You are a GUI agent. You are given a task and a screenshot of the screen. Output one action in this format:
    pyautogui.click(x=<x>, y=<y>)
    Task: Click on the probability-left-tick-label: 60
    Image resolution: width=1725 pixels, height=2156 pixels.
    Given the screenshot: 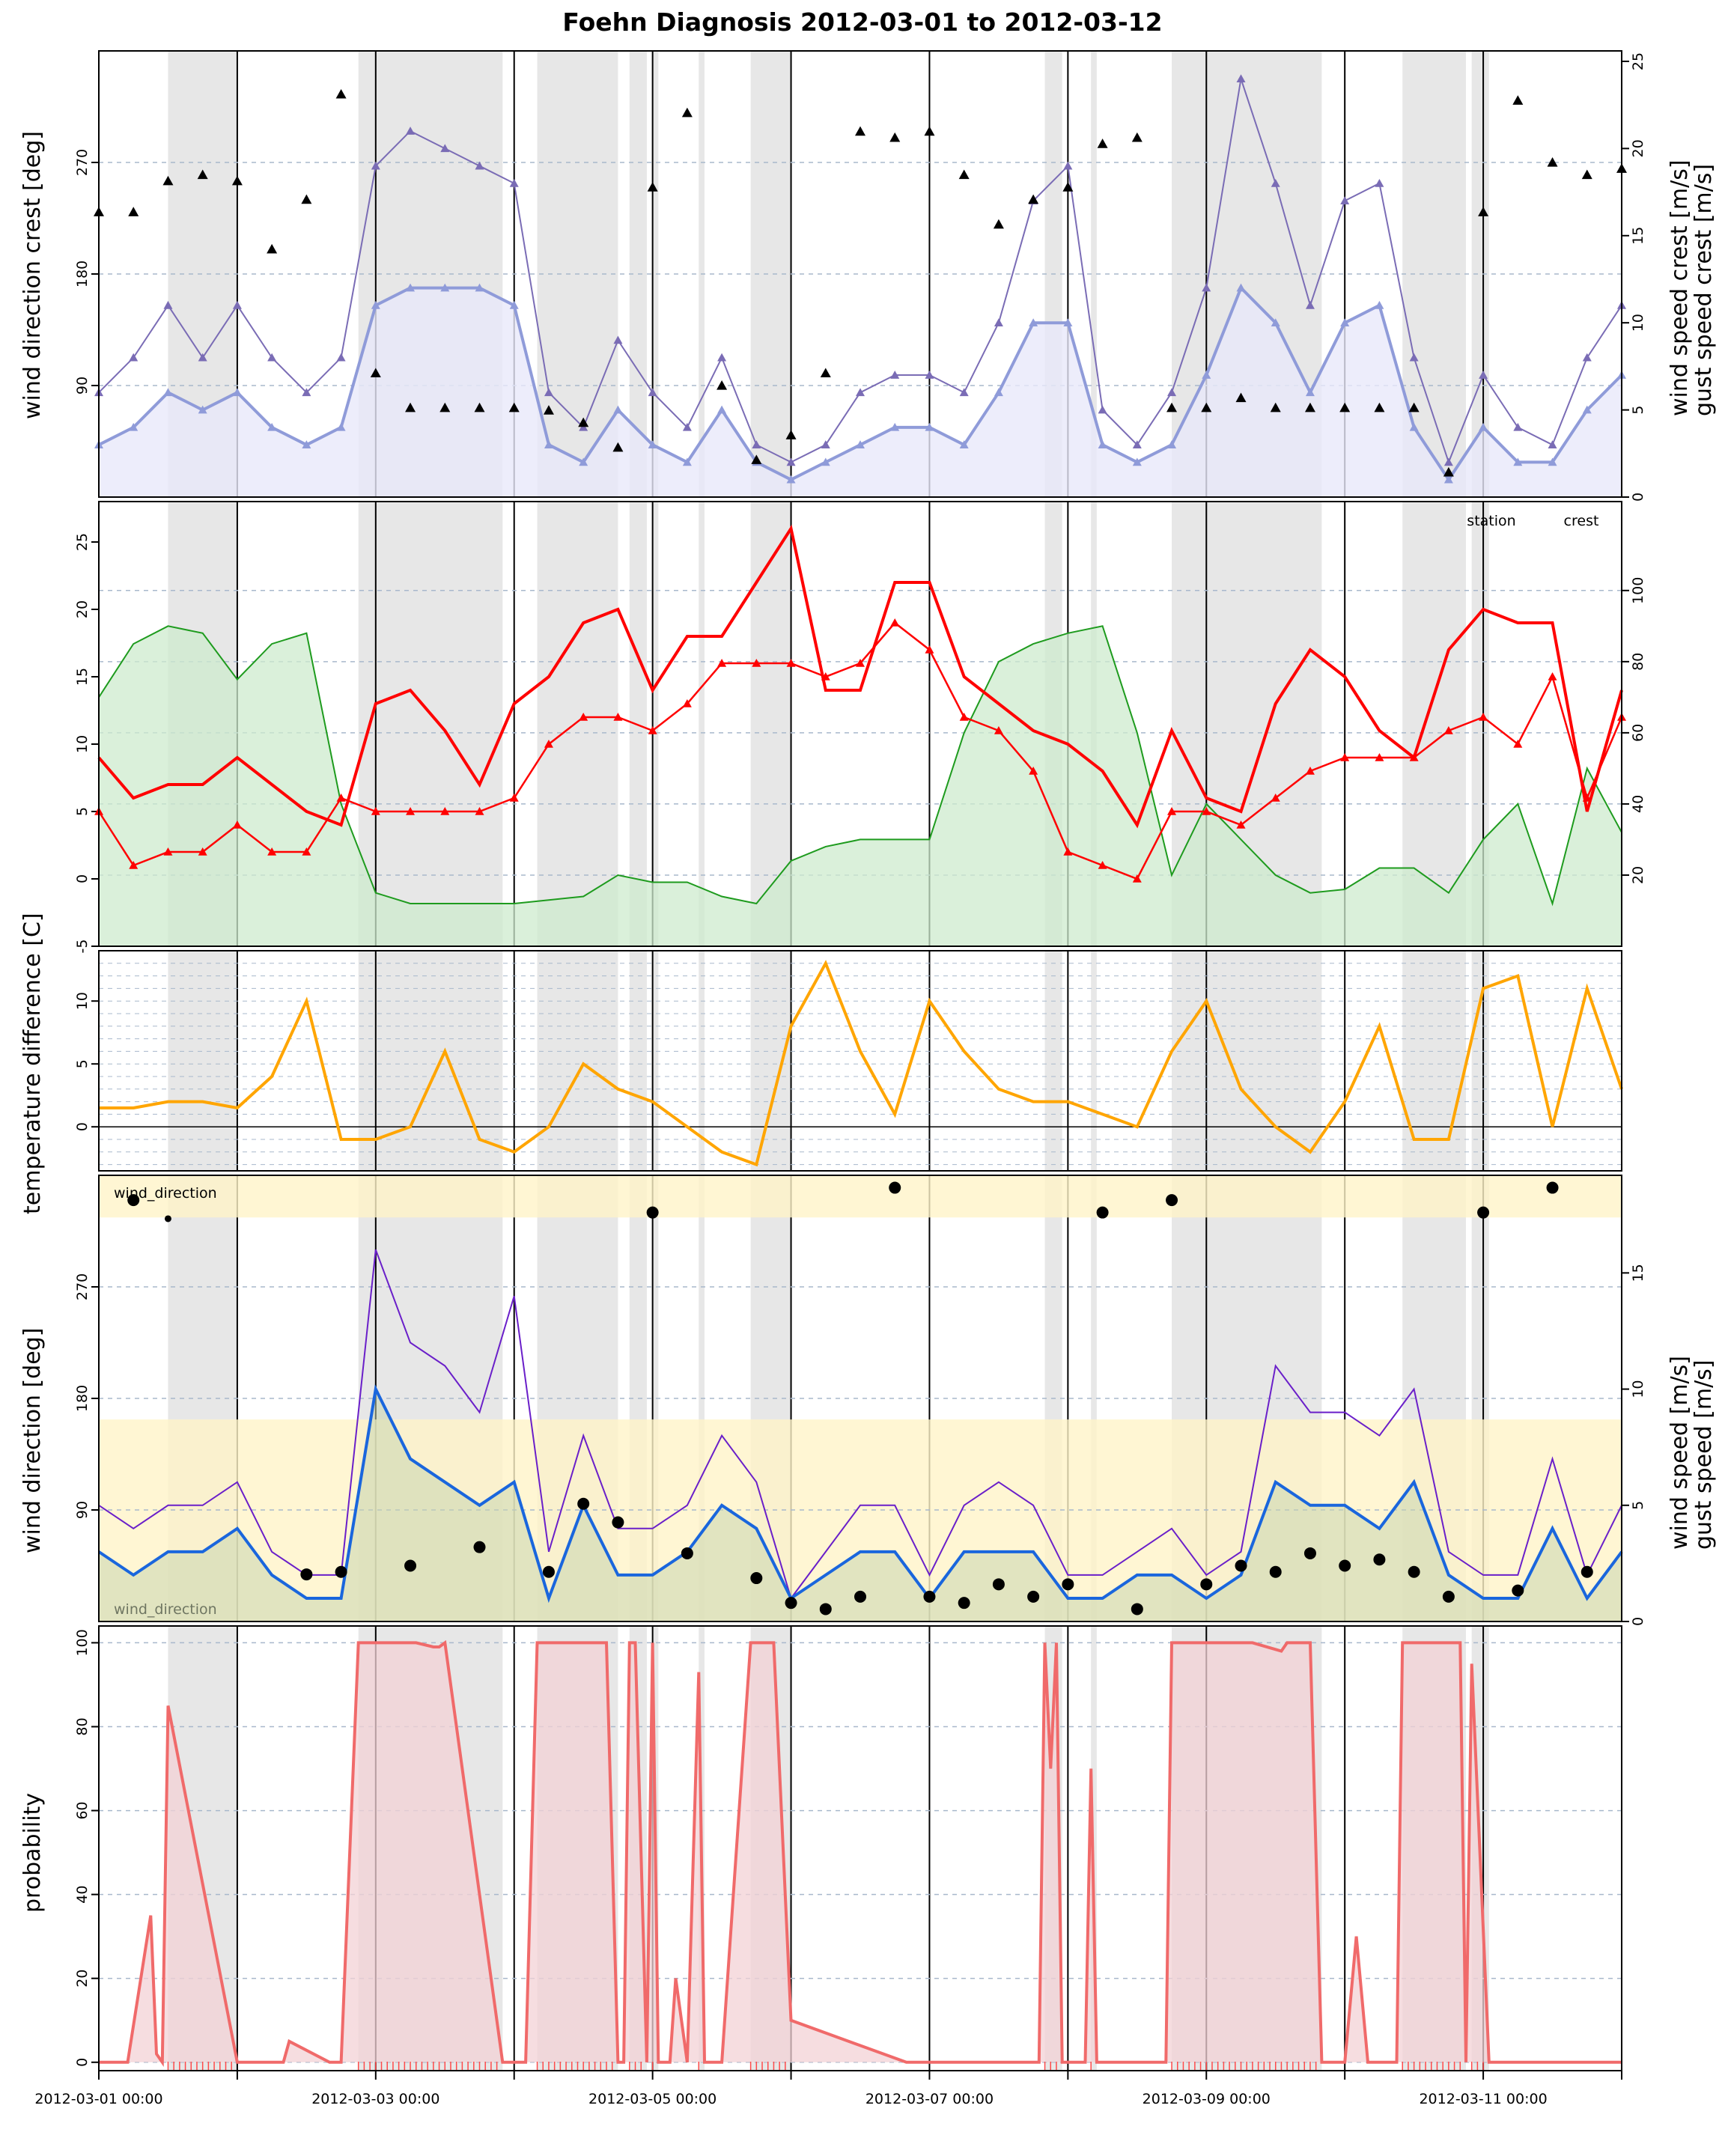 What is the action you would take?
    pyautogui.click(x=82, y=1810)
    